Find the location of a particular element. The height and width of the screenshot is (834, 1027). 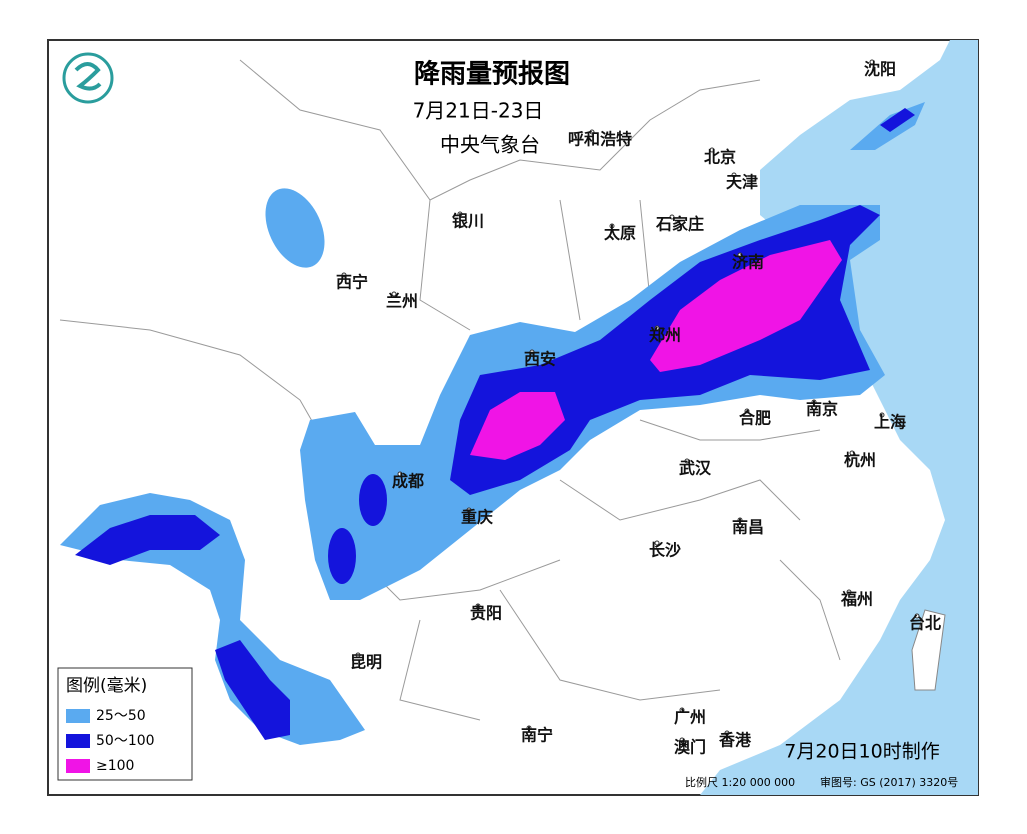

legend-label: ≥100 is located at coordinates (115, 766).